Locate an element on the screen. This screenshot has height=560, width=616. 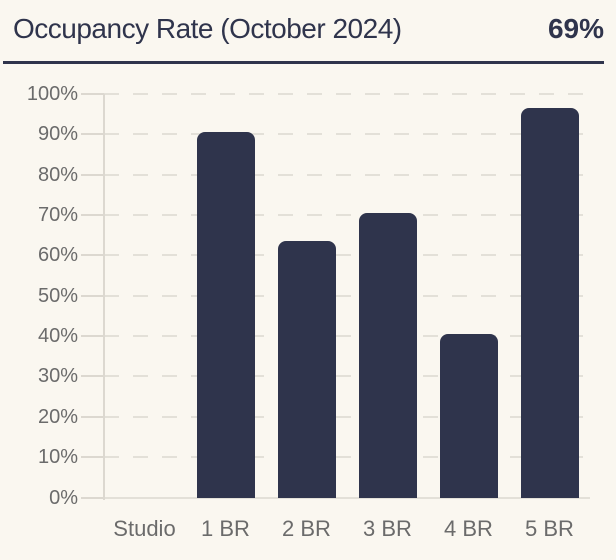
header-divider is located at coordinates (303, 62).